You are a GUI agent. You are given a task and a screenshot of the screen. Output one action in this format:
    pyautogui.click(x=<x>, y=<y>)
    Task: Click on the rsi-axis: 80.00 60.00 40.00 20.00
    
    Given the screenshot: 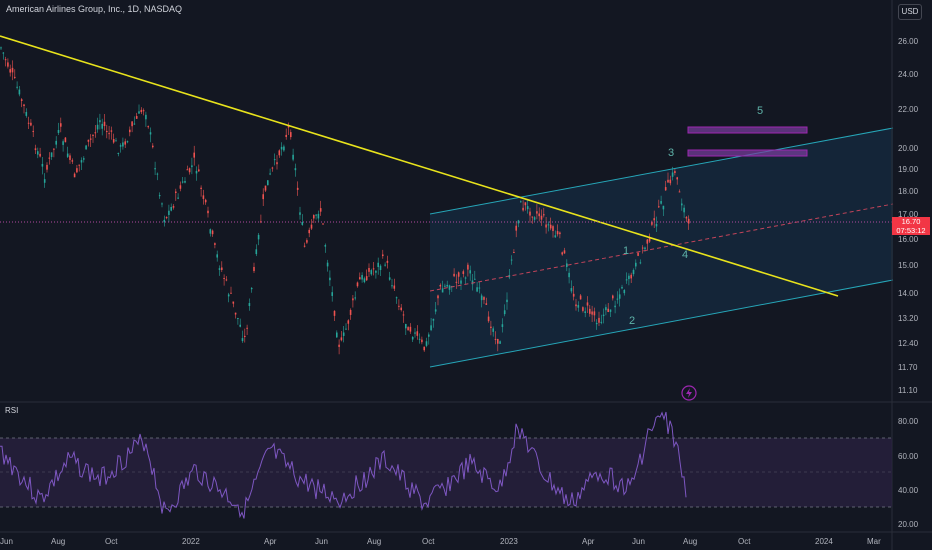 What is the action you would take?
    pyautogui.click(x=908, y=473)
    